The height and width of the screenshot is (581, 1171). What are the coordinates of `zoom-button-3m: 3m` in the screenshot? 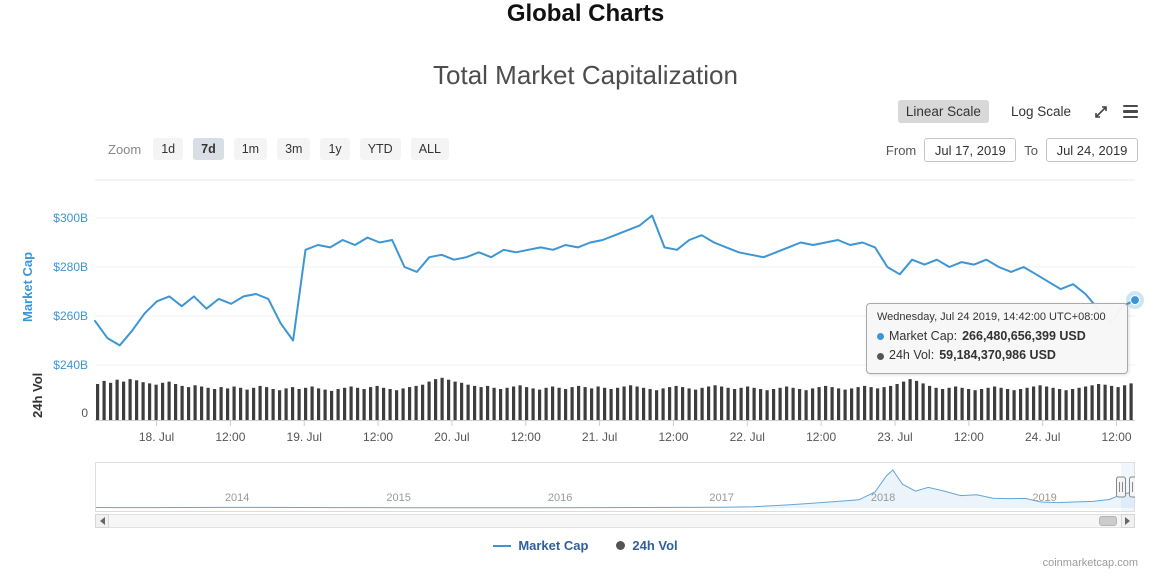 It's located at (294, 149).